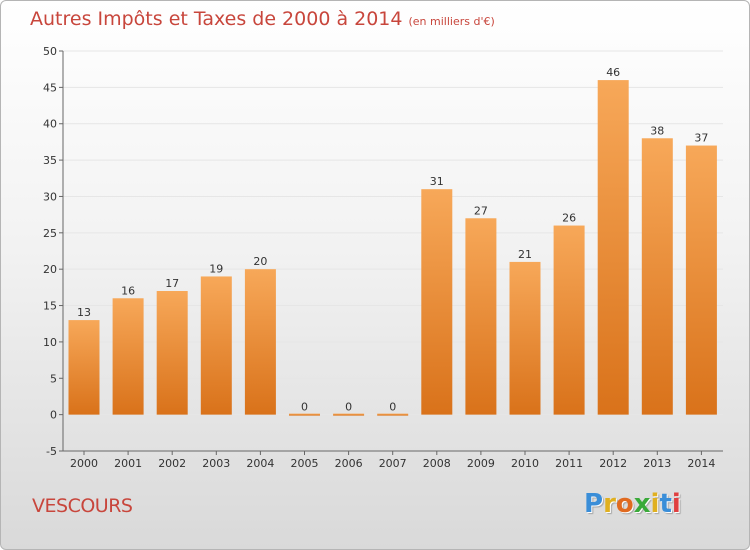  Describe the element at coordinates (701, 280) in the screenshot. I see `bar-2014` at that location.